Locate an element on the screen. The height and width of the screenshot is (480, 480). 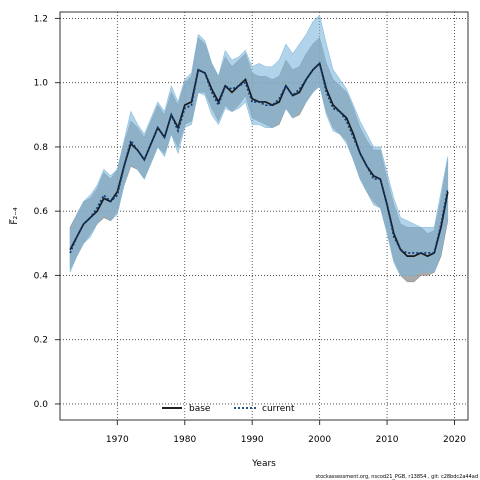
x-tick-label: 1980 is located at coordinates (184, 440).